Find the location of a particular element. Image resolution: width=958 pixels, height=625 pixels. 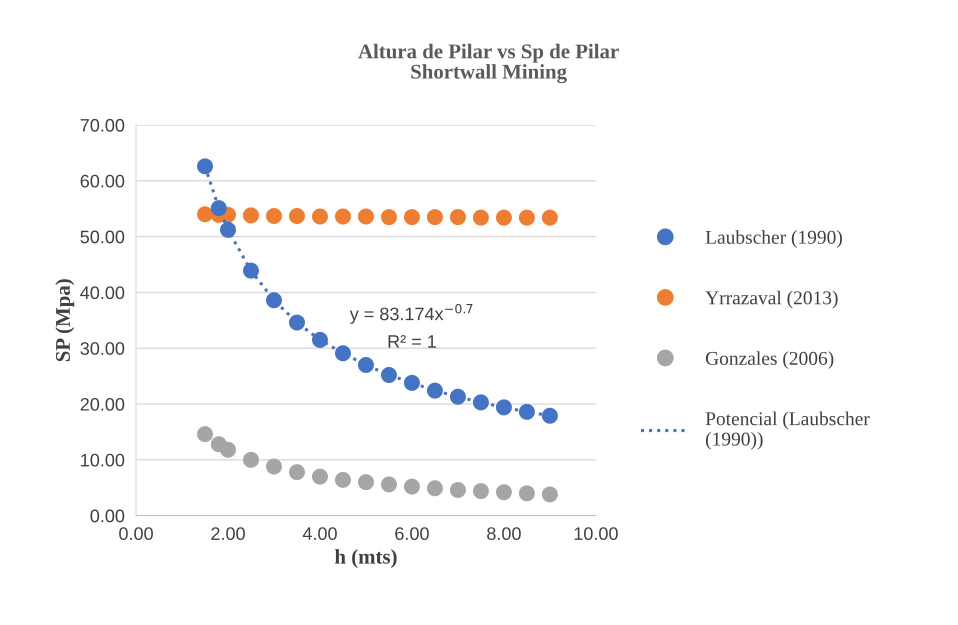

x-tick-label: 6.00 is located at coordinates (412, 533).